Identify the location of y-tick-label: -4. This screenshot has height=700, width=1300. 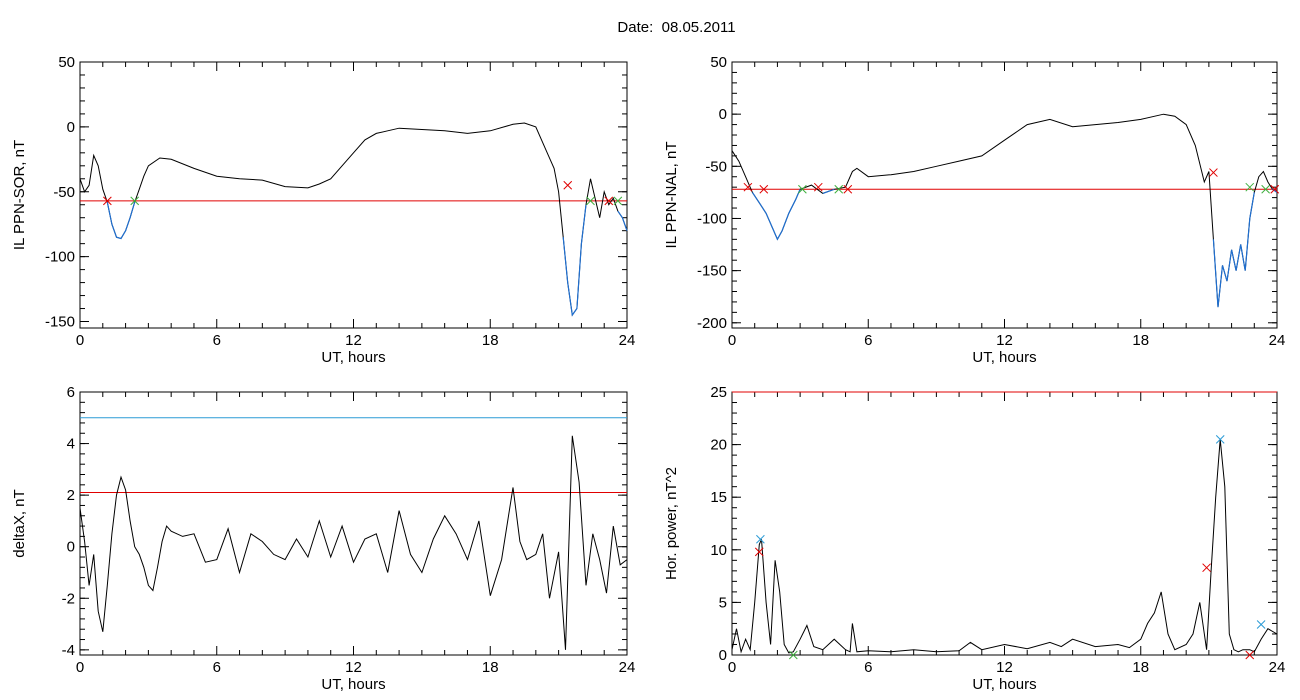
(68, 650).